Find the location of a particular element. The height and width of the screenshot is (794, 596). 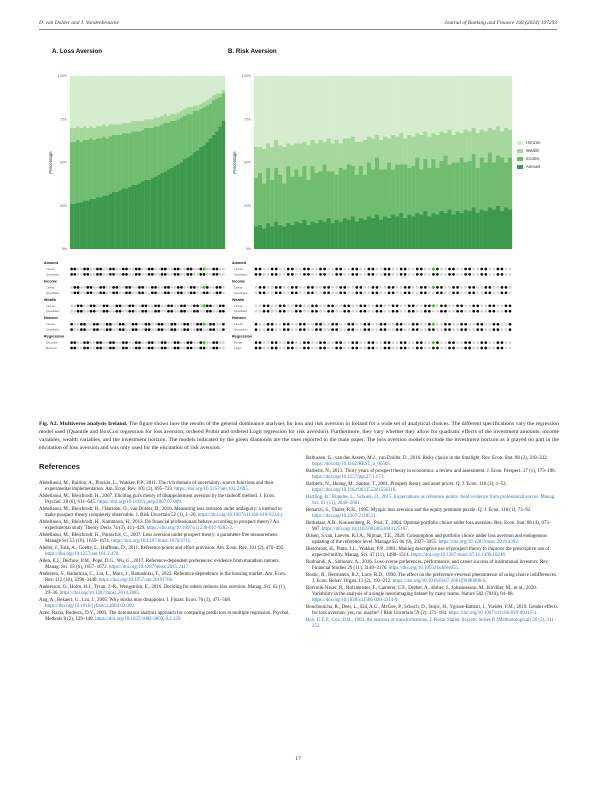

reference-doi-link: https://doi.org/10.1287/mnsc.2019.3393. is located at coordinates (478, 543).